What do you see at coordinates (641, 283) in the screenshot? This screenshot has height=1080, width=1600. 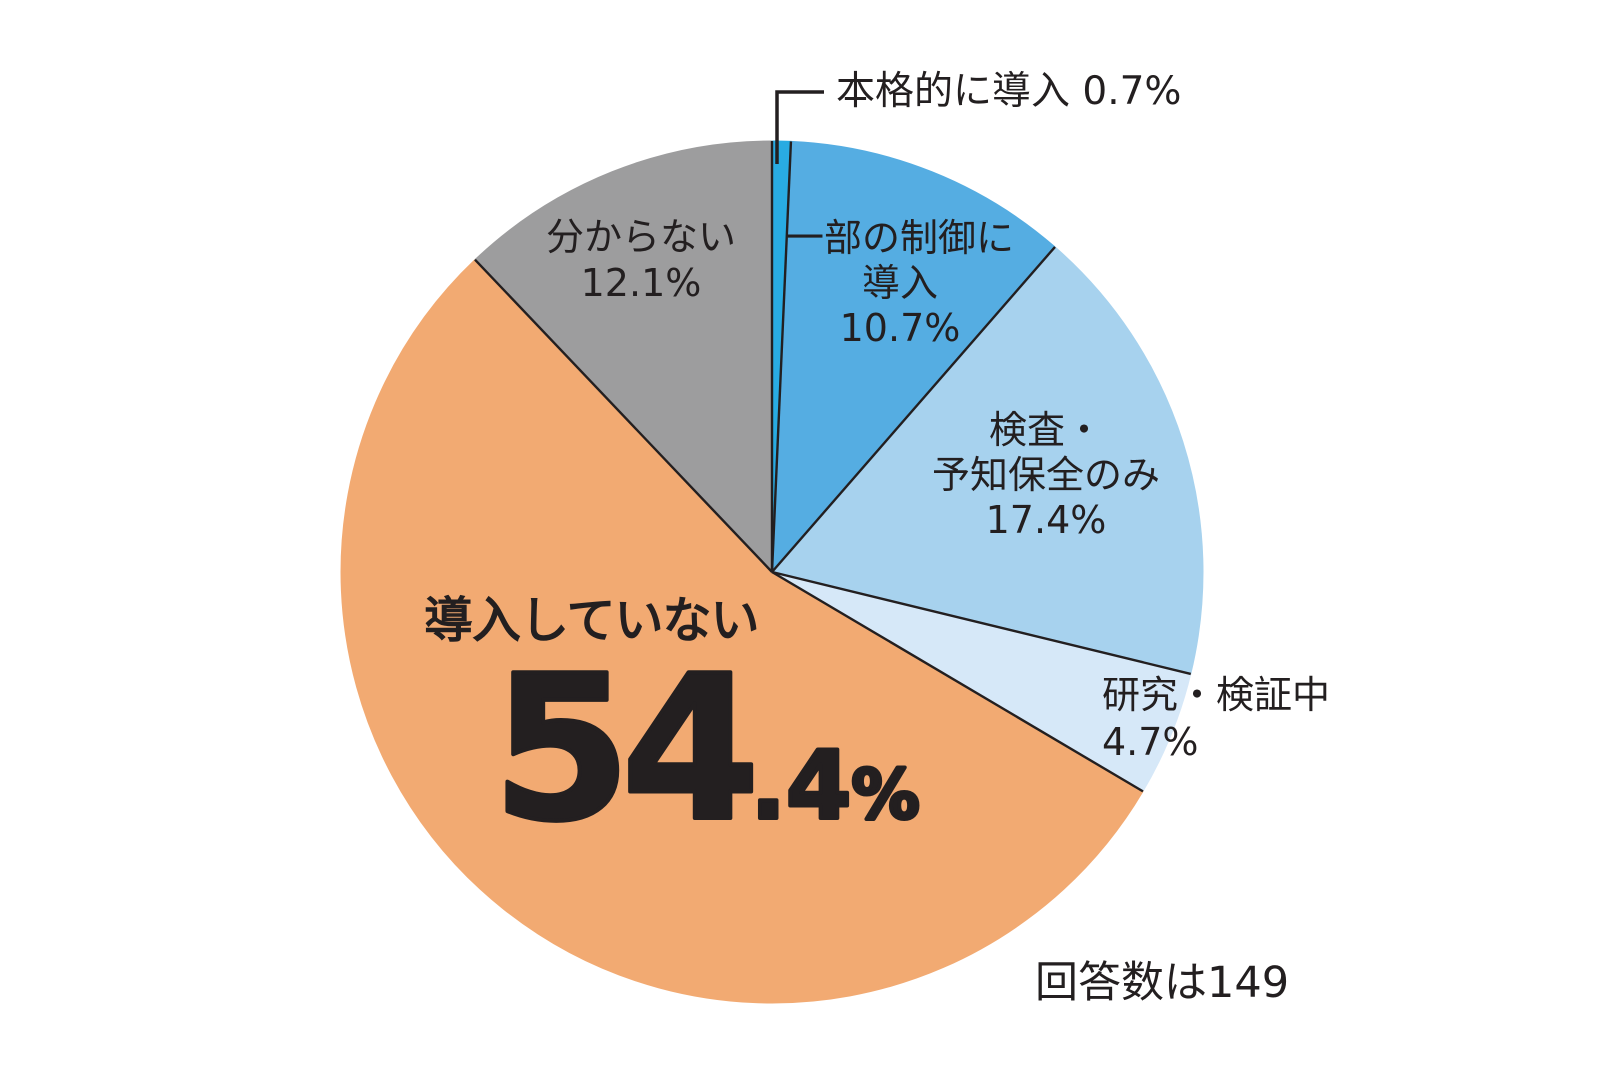 I see `label-unknown-percentage: 12.1%` at bounding box center [641, 283].